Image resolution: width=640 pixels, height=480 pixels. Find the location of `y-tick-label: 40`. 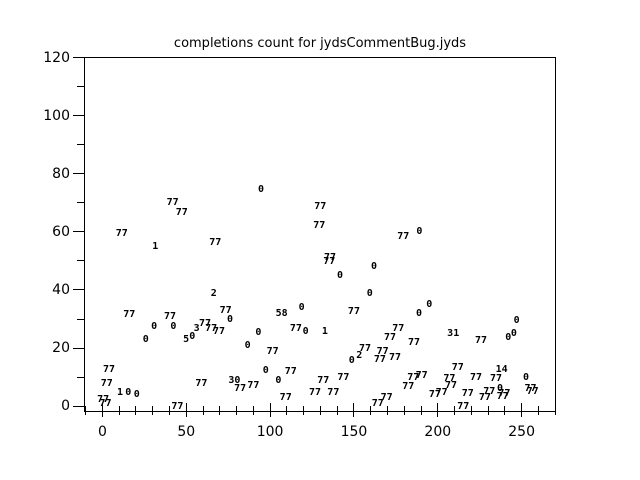

y-tick-label: 40 is located at coordinates (61, 289).